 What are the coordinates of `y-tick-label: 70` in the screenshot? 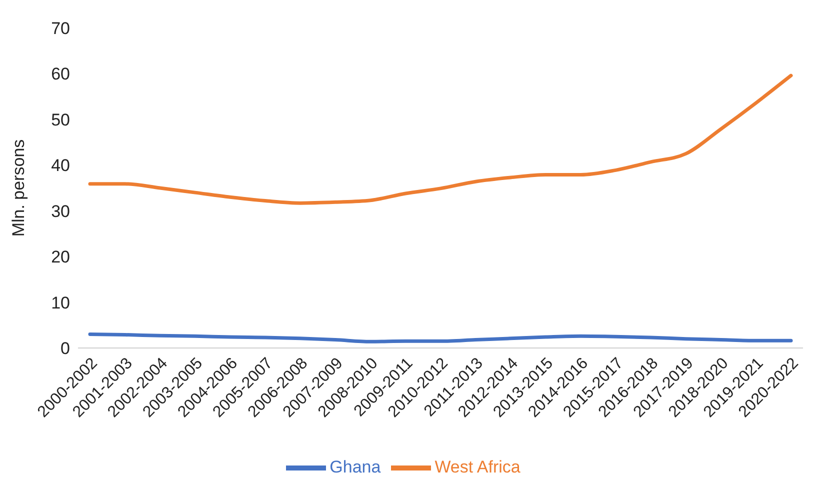 It's located at (60, 28).